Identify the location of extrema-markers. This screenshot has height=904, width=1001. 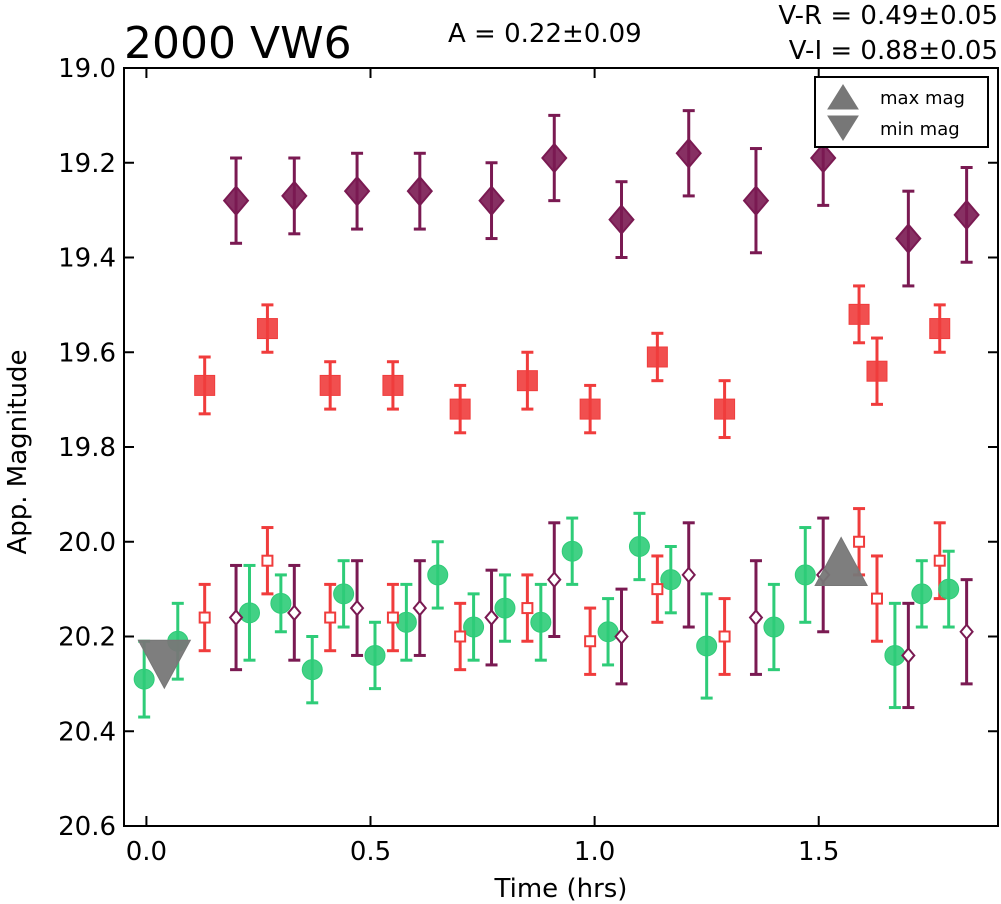
(502, 613).